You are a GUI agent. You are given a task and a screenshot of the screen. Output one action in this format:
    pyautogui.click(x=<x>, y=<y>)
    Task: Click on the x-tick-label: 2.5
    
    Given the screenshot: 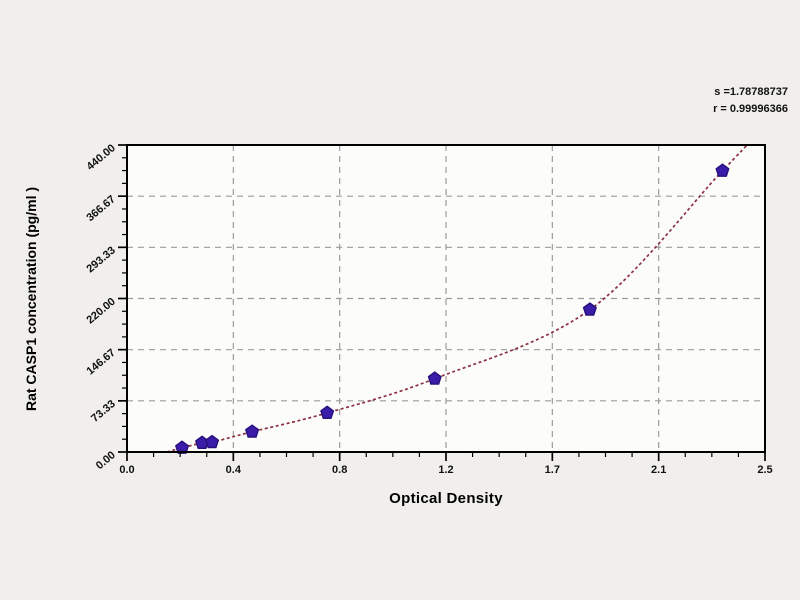 What is the action you would take?
    pyautogui.click(x=764, y=470)
    